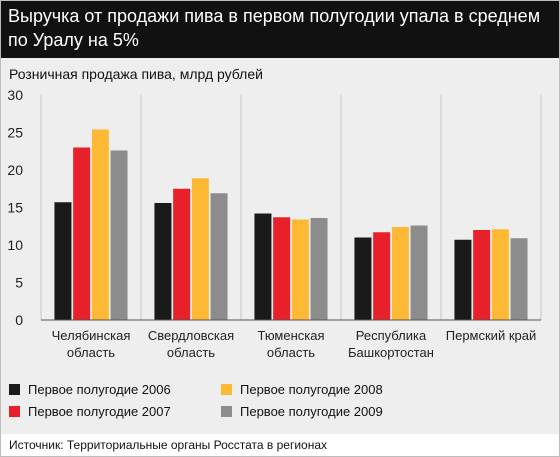 The image size is (560, 457). What do you see at coordinates (391, 352) in the screenshot?
I see `x-category-label-line: Башкортостан` at bounding box center [391, 352].